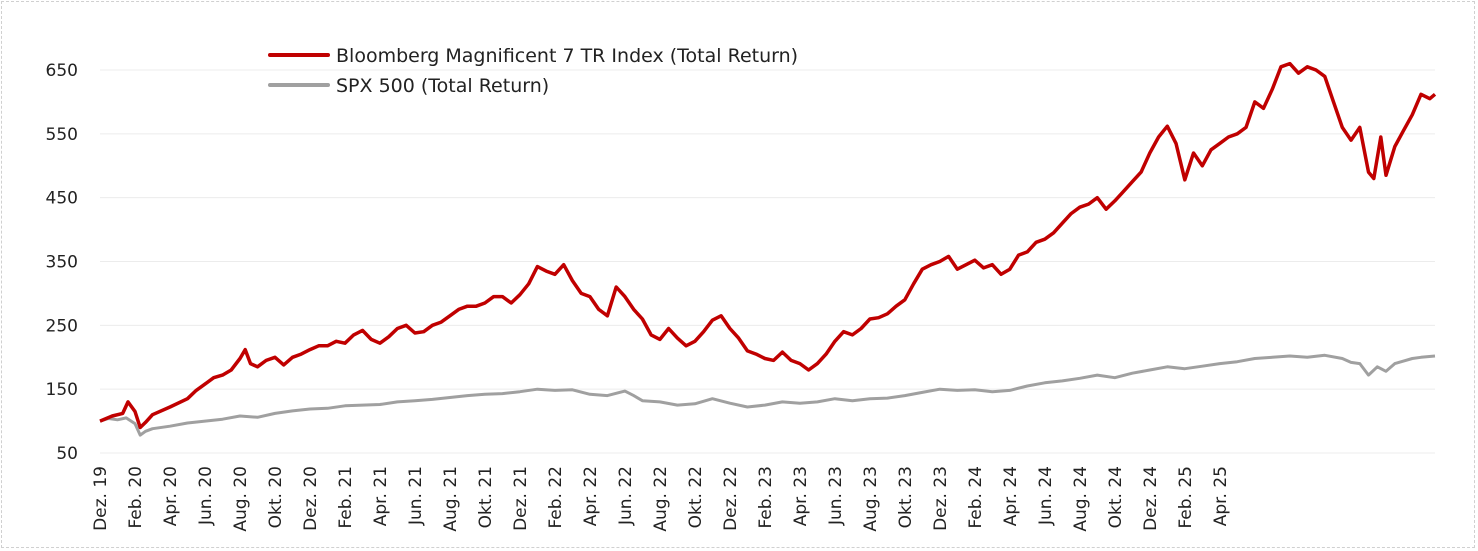 Image resolution: width=1478 pixels, height=551 pixels. What do you see at coordinates (486, 497) in the screenshot?
I see `x-tick-label: Okt. 21` at bounding box center [486, 497].